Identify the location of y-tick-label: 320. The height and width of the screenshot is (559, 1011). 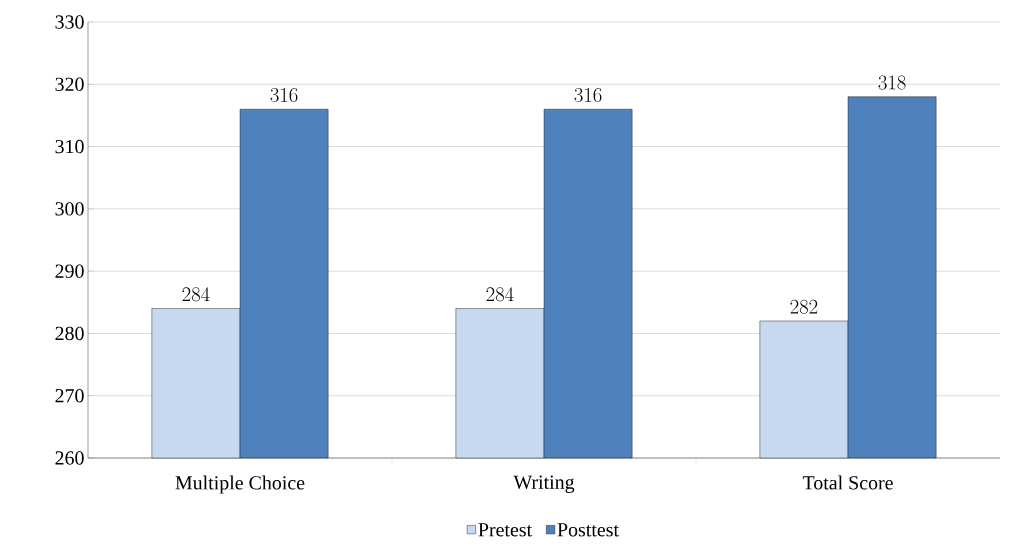
(69, 84).